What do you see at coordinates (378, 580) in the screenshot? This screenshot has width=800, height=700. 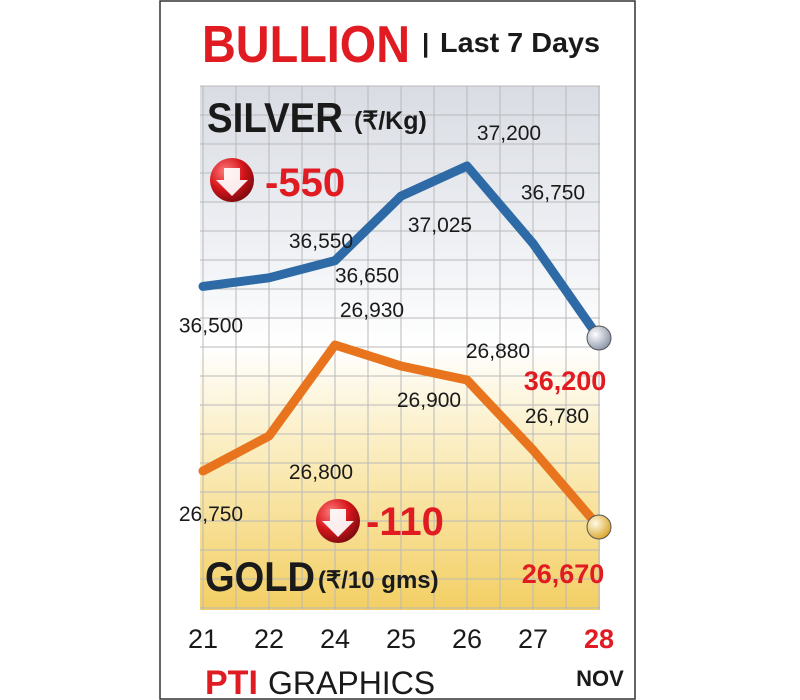 I see `gold-unit: (₹/10 gms)` at bounding box center [378, 580].